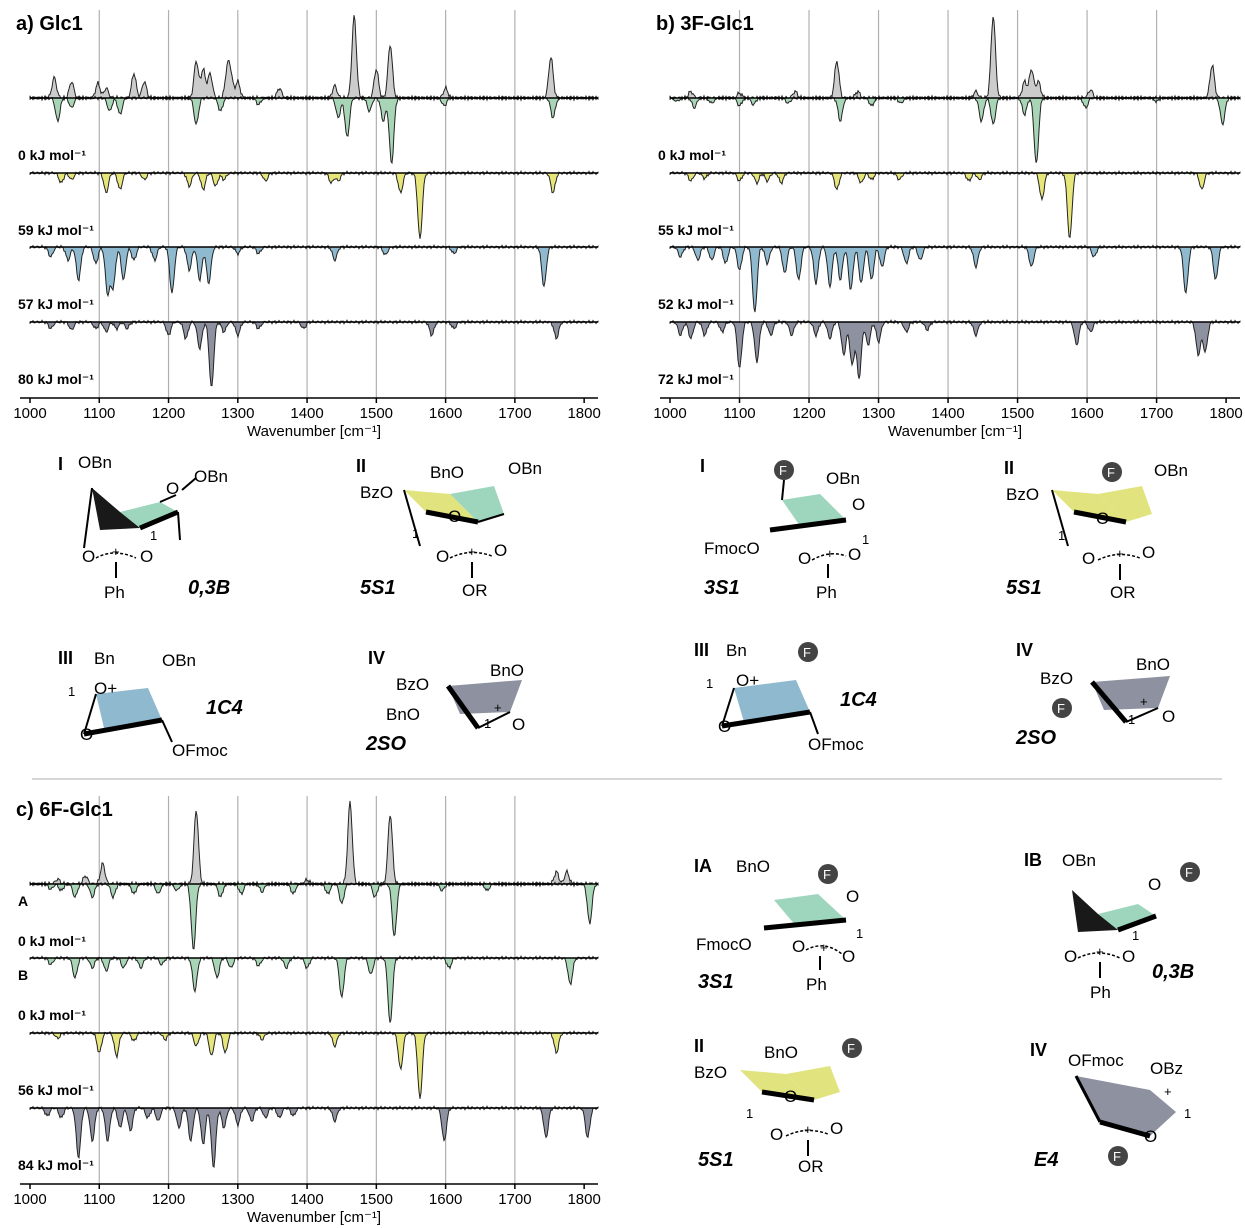 The image size is (1245, 1228). Describe the element at coordinates (816, 984) in the screenshot. I see `atom-label: Ph` at that location.